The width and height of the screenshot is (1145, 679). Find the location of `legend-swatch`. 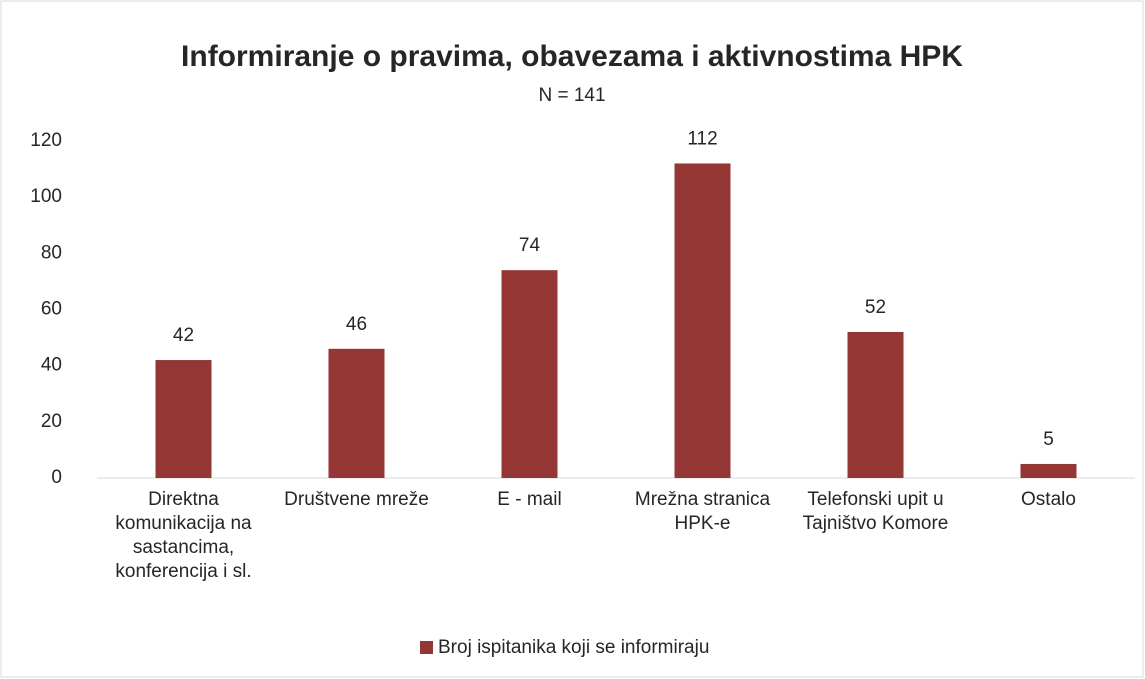

legend-swatch is located at coordinates (426, 647).